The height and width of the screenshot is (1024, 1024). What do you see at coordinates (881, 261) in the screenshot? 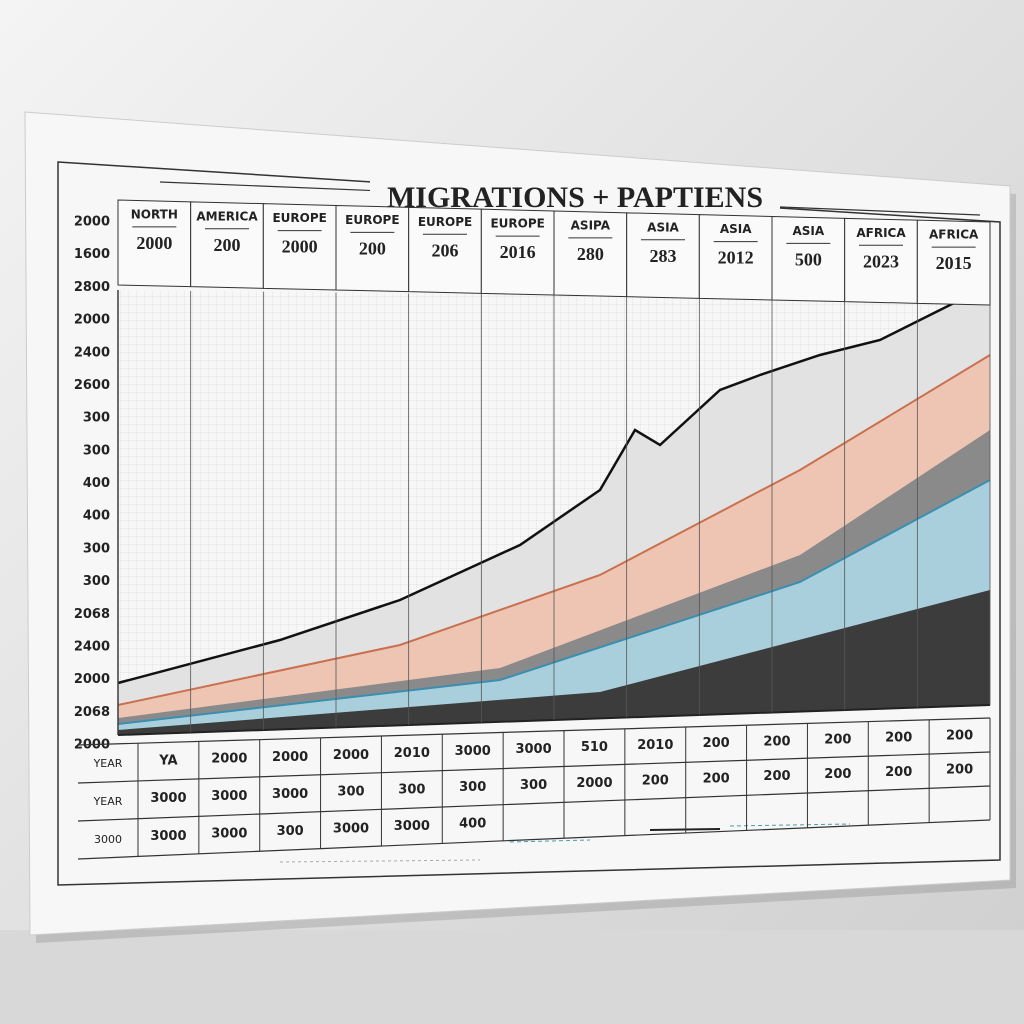
I see `header-year: 2023` at bounding box center [881, 261].